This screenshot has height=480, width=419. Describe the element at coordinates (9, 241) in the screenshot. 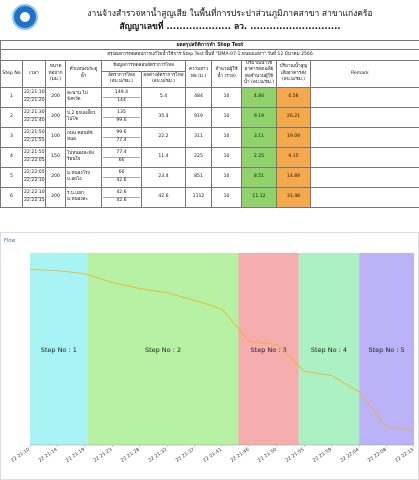

I see `series-label: Flow` at that location.